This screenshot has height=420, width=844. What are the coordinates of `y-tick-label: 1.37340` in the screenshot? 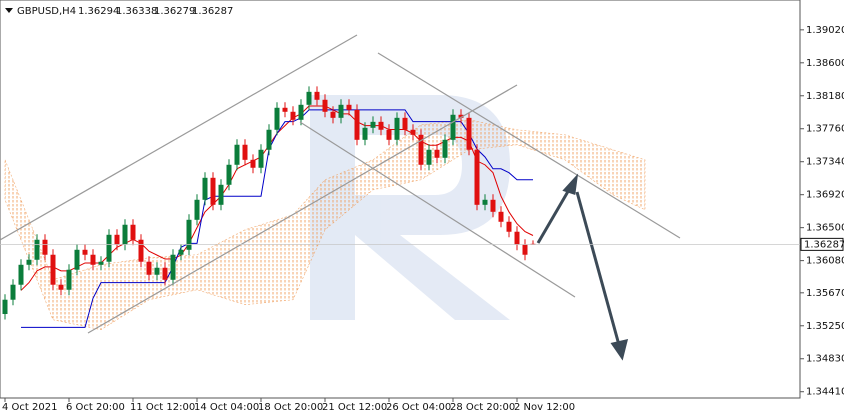 It's located at (825, 162).